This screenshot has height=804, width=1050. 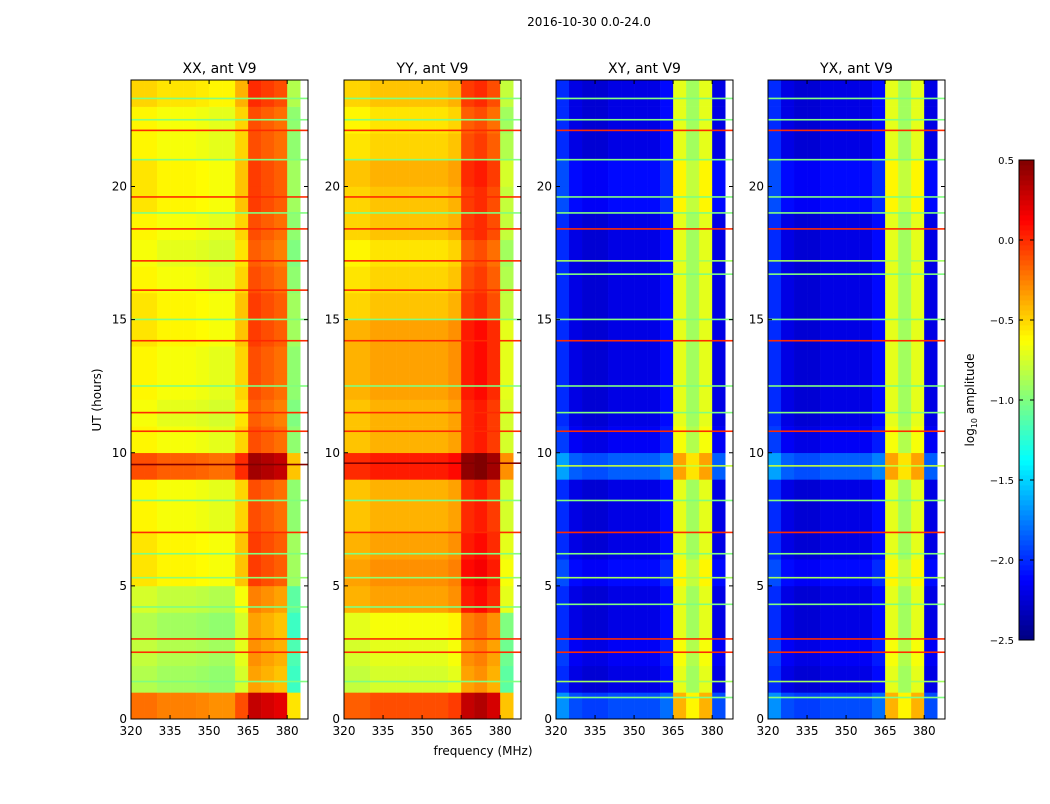 I want to click on x-tick-label: 320, so click(x=768, y=731).